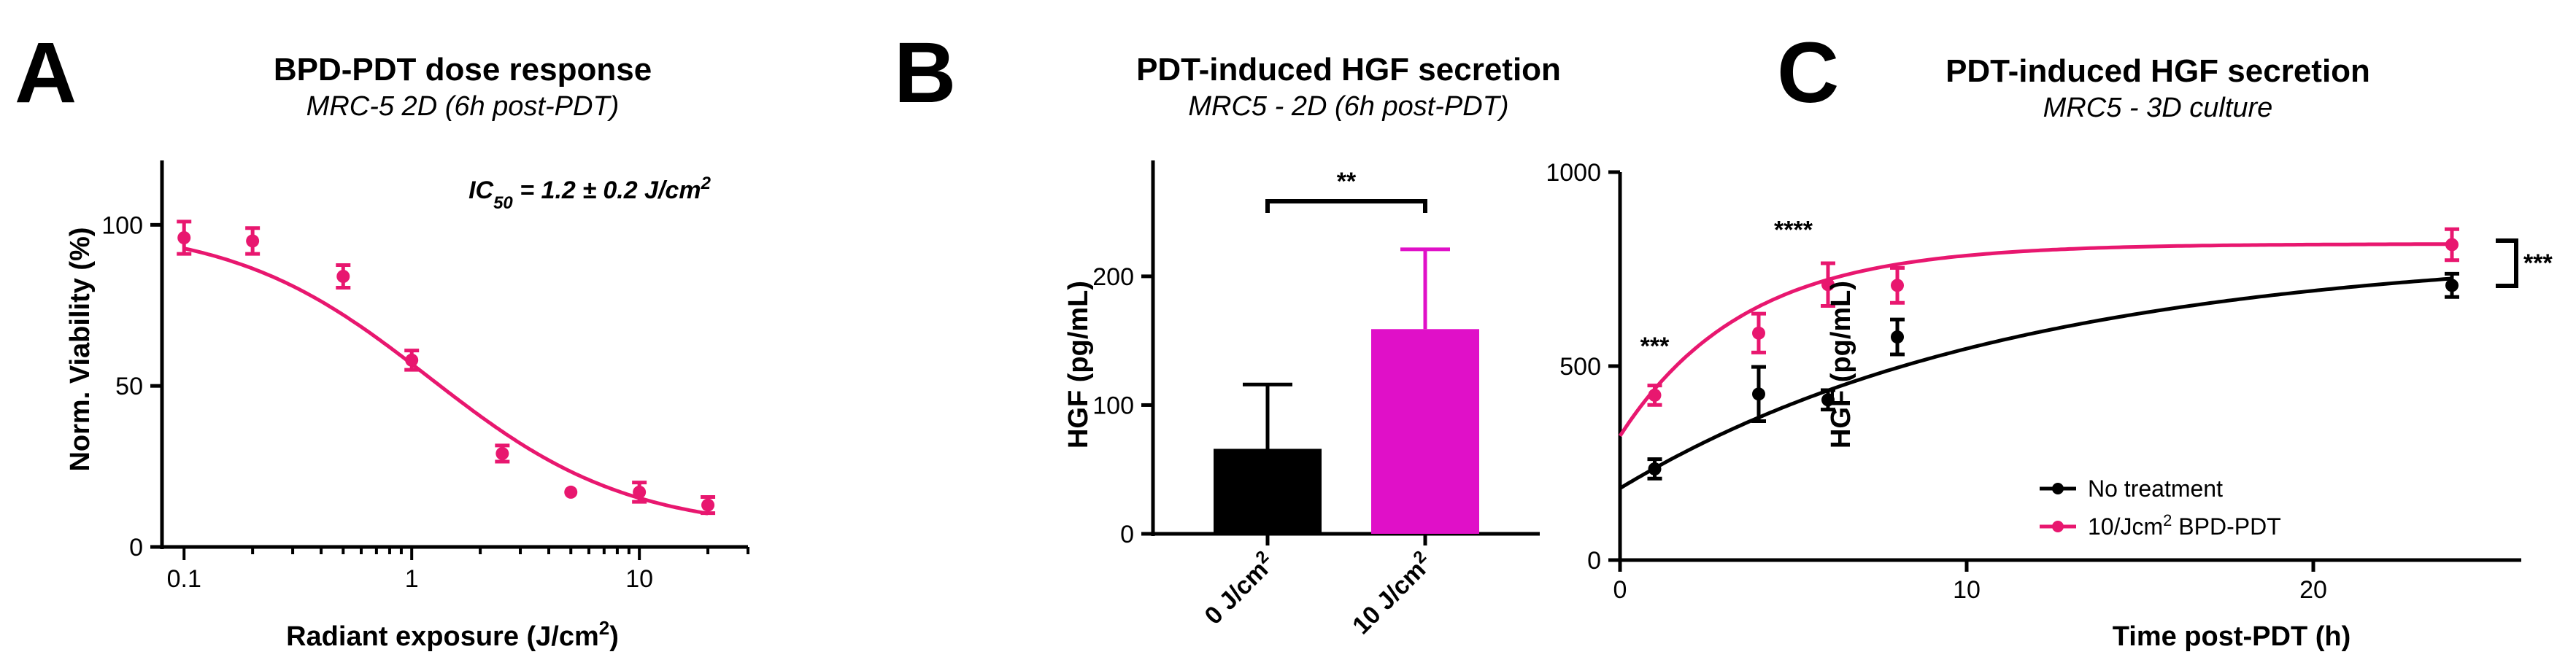 This screenshot has width=2576, height=668. I want to click on panel-b-category-text: 10 J/cm, so click(1389, 598).